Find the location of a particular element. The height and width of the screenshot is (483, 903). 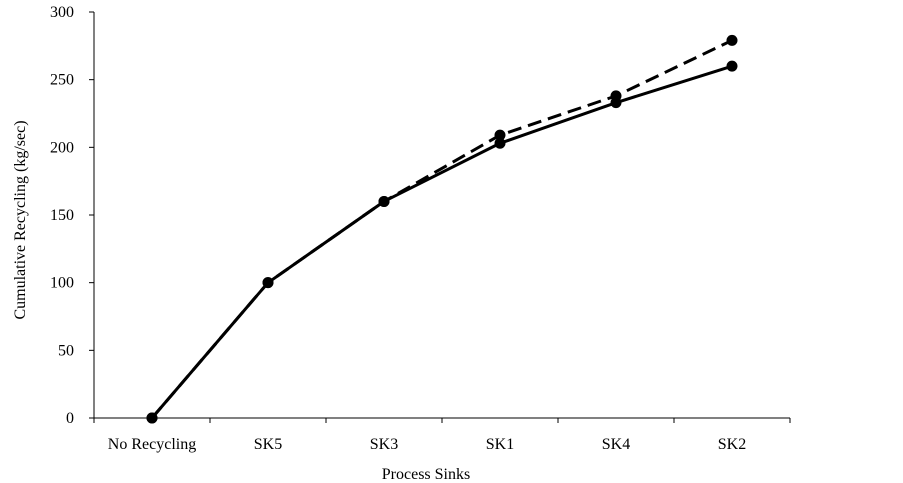

y-axis-title: Cumulative Recycling (kg/sec) is located at coordinates (20, 219).